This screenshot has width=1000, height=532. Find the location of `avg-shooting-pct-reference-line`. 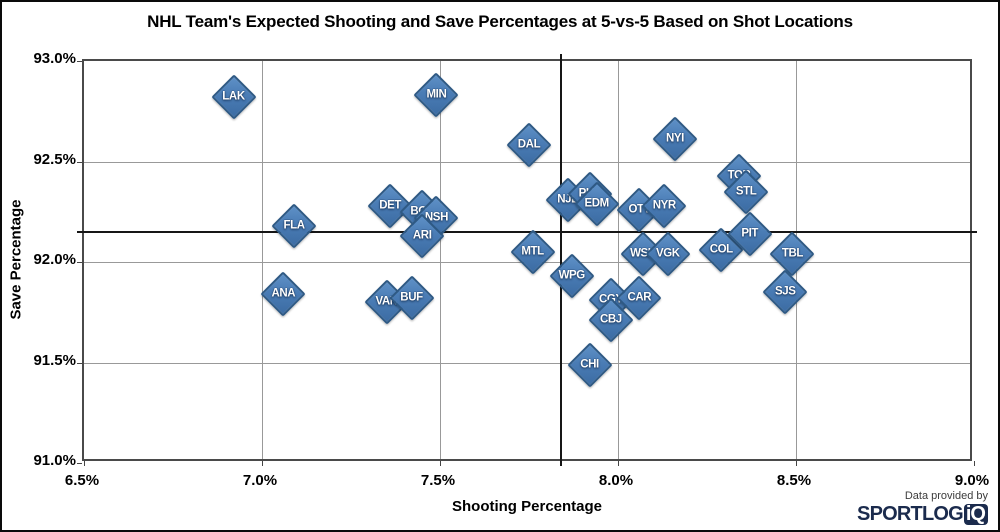

avg-shooting-pct-reference-line is located at coordinates (561, 260).